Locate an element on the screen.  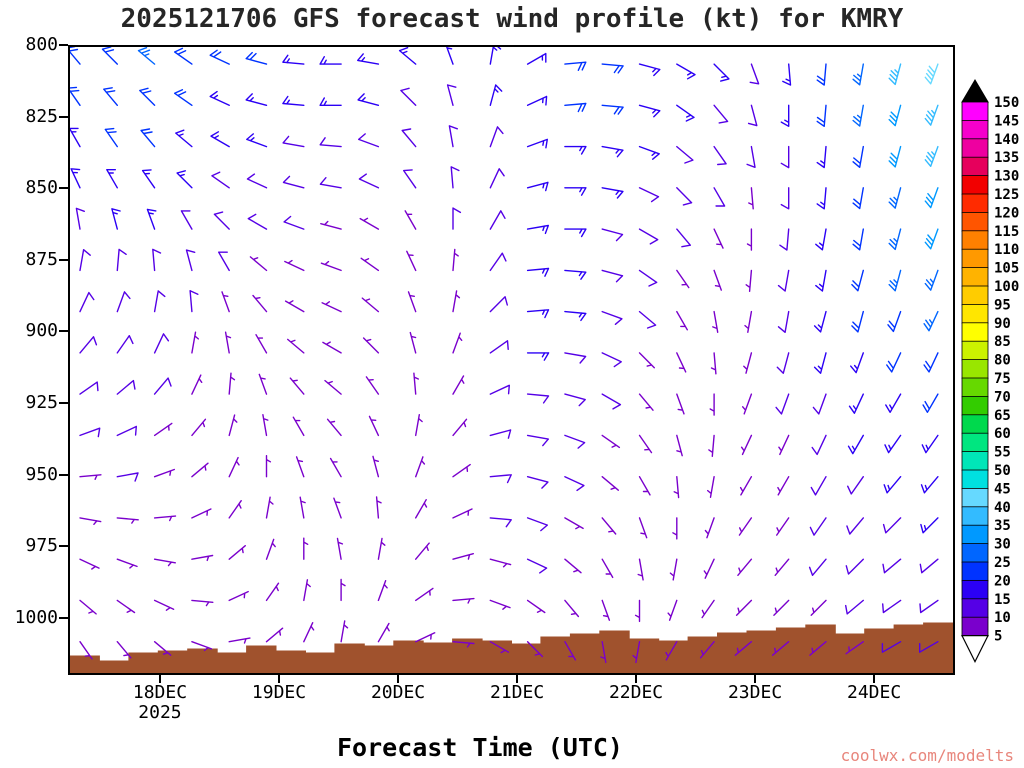
colorbar-under-arrow is located at coordinates (975, 648).